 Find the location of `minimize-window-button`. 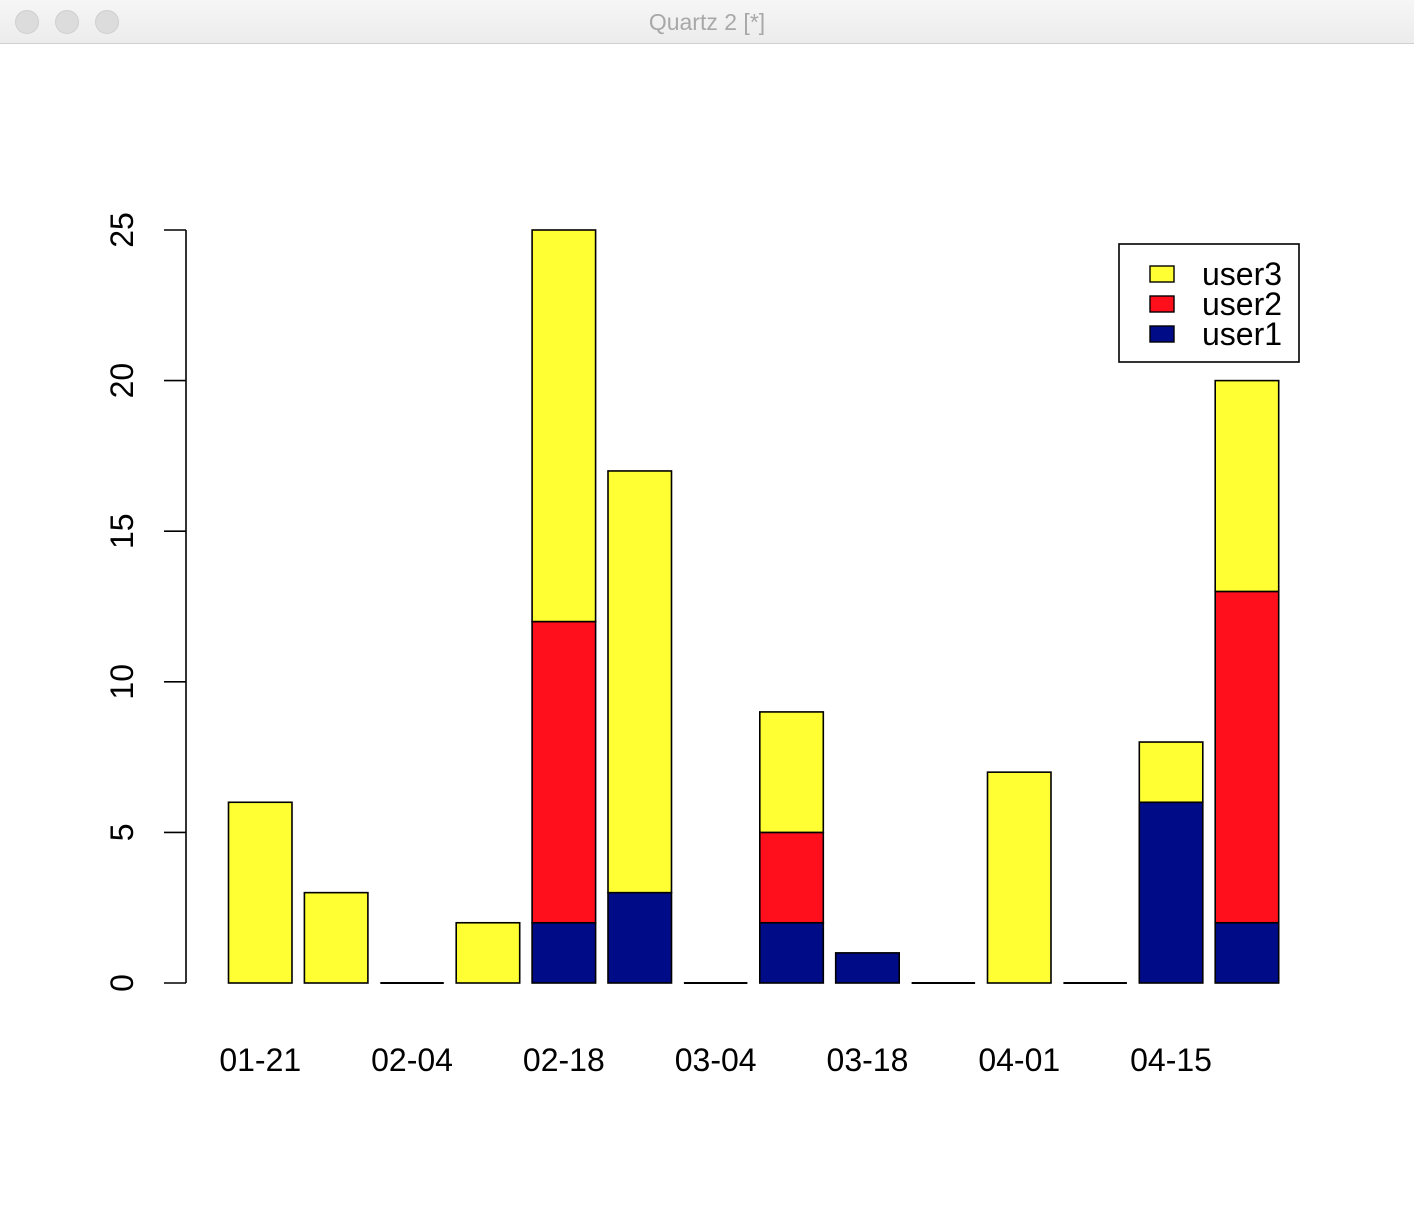

minimize-window-button is located at coordinates (67, 22).